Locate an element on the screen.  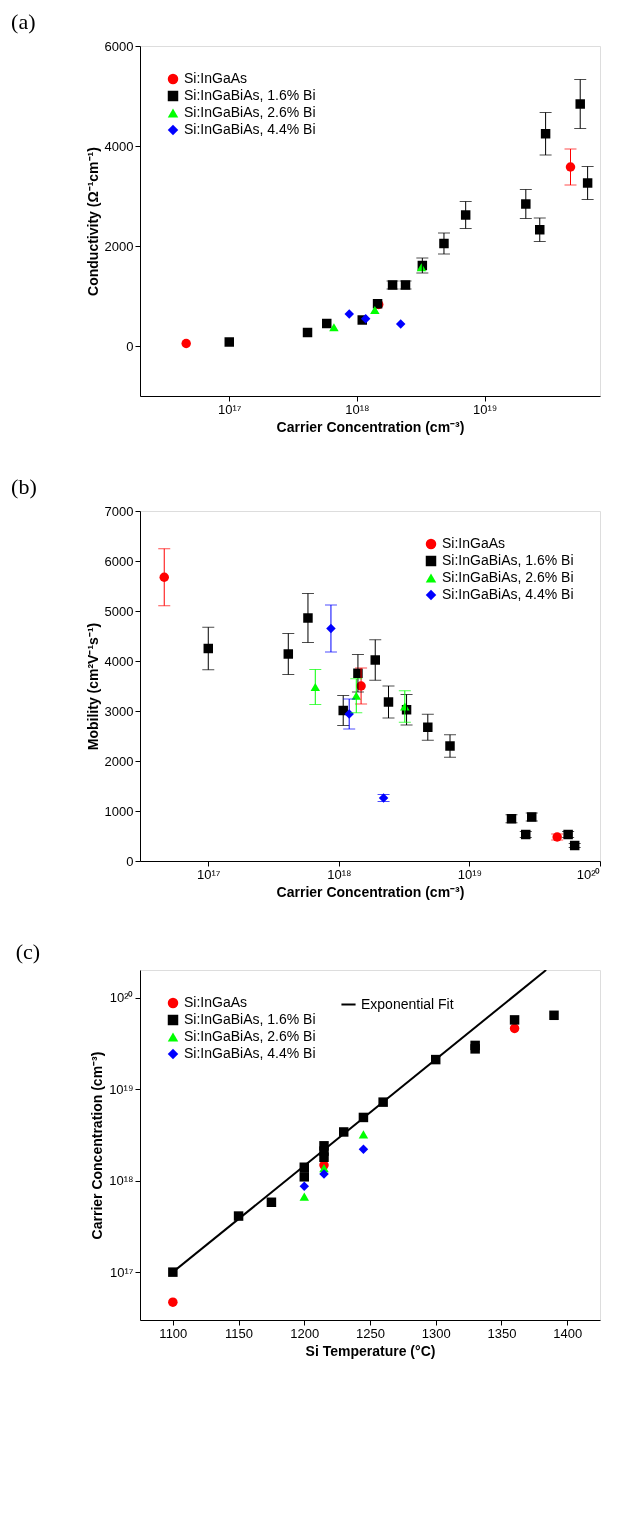
x-tick-label: 1150 is located at coordinates (239, 1333).